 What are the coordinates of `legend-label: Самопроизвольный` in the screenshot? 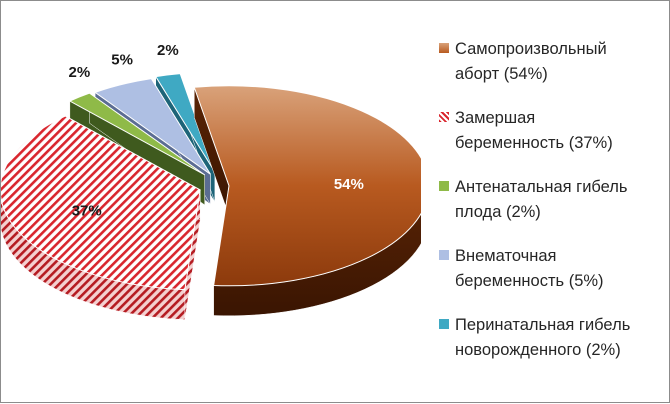 It's located at (531, 49).